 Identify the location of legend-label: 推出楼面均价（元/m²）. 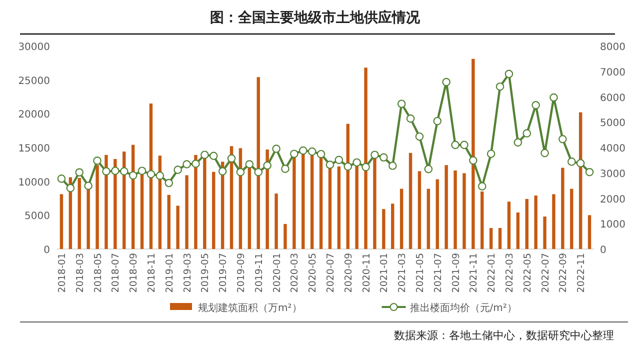
(463, 308).